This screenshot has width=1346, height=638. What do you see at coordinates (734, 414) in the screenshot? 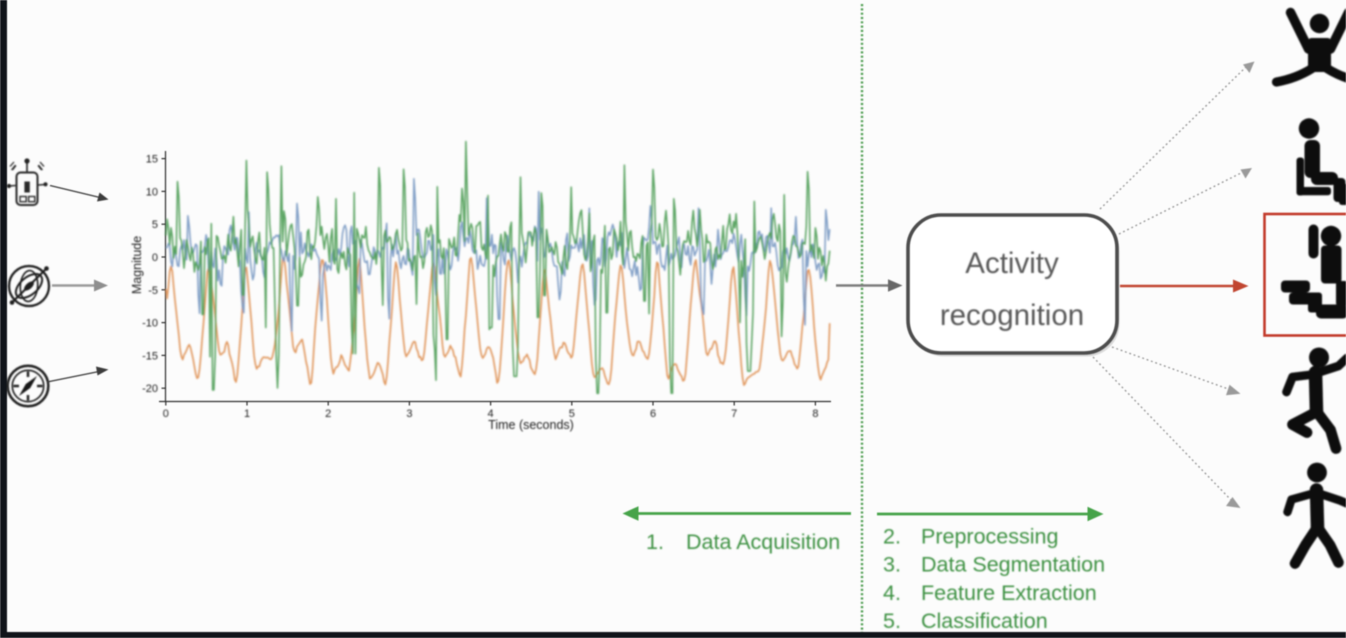
I see `svg-text: 7` at bounding box center [734, 414].